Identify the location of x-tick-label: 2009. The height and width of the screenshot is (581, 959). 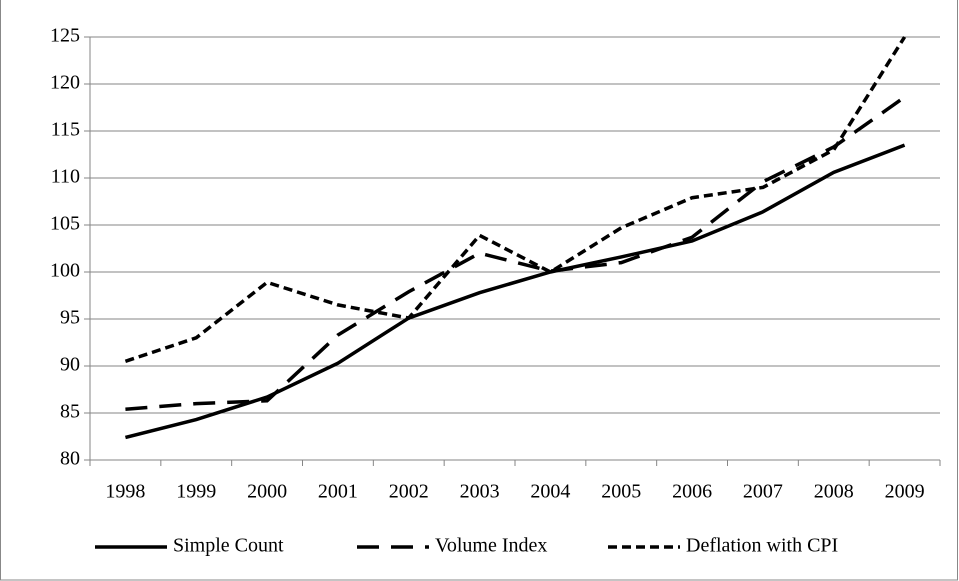
(905, 492).